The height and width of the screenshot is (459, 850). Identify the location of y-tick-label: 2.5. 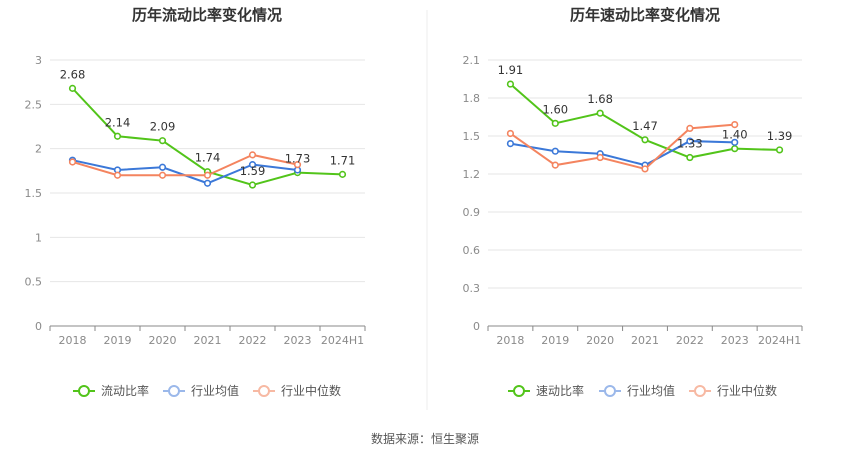
(34, 104).